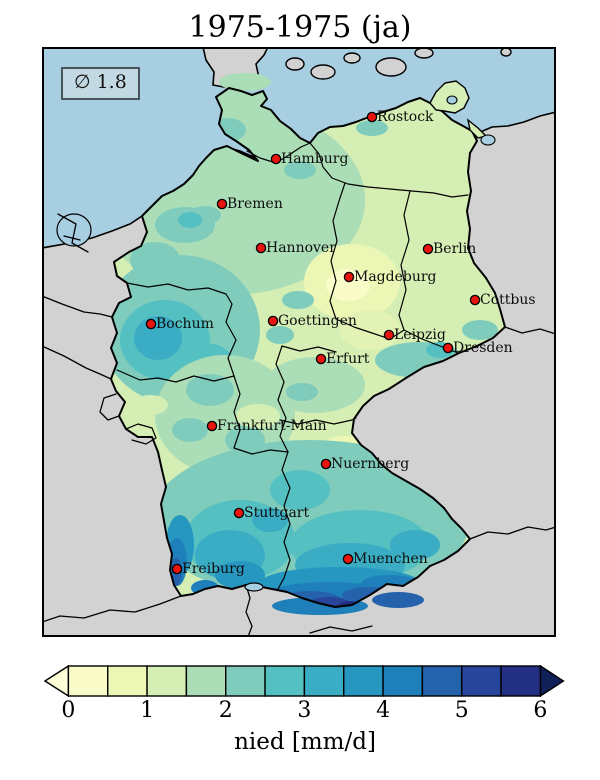 Image resolution: width=600 pixels, height=780 pixels. What do you see at coordinates (255, 204) in the screenshot?
I see `city-label: Bremen` at bounding box center [255, 204].